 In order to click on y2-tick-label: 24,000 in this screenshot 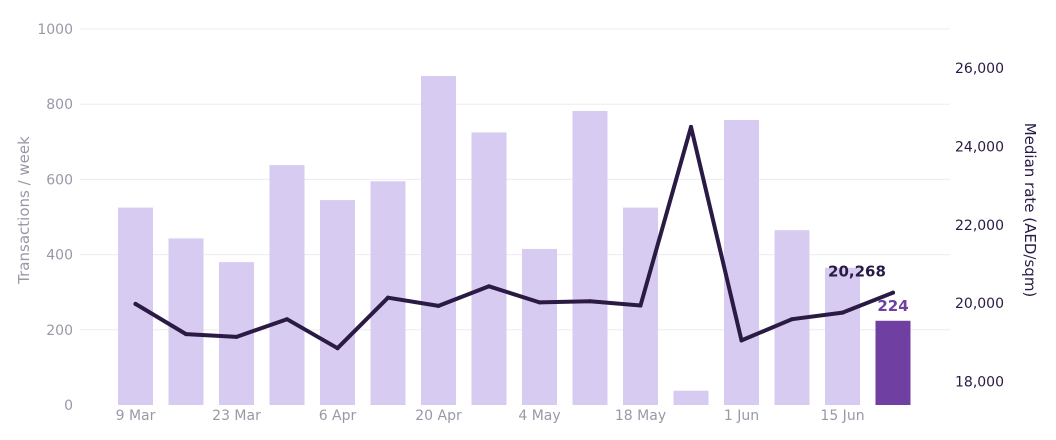, I will do `click(979, 148)`.